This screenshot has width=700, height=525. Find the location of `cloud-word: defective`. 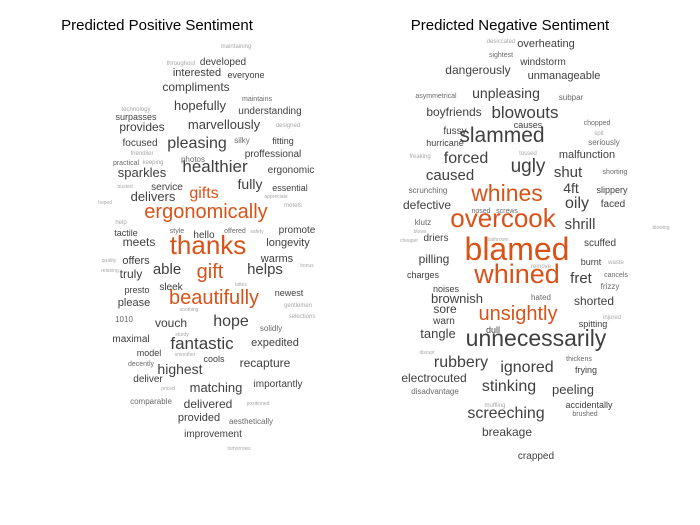

cloud-word: defective is located at coordinates (427, 205).